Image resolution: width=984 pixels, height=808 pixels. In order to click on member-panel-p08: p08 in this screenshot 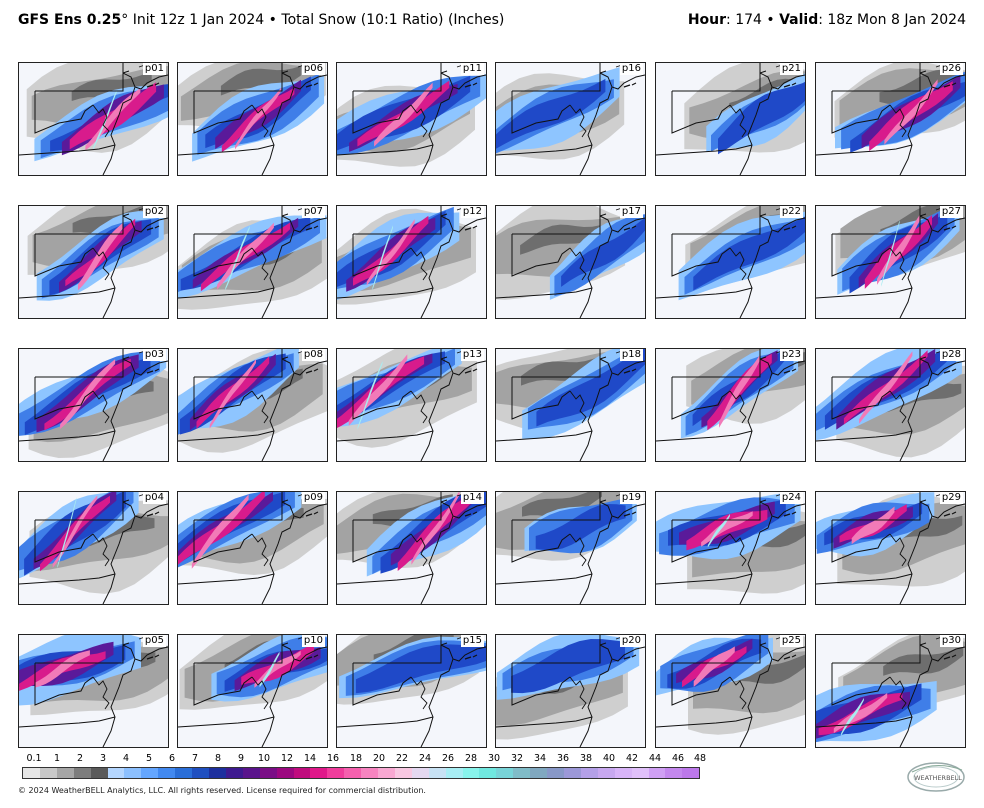, I will do `click(252, 405)`.